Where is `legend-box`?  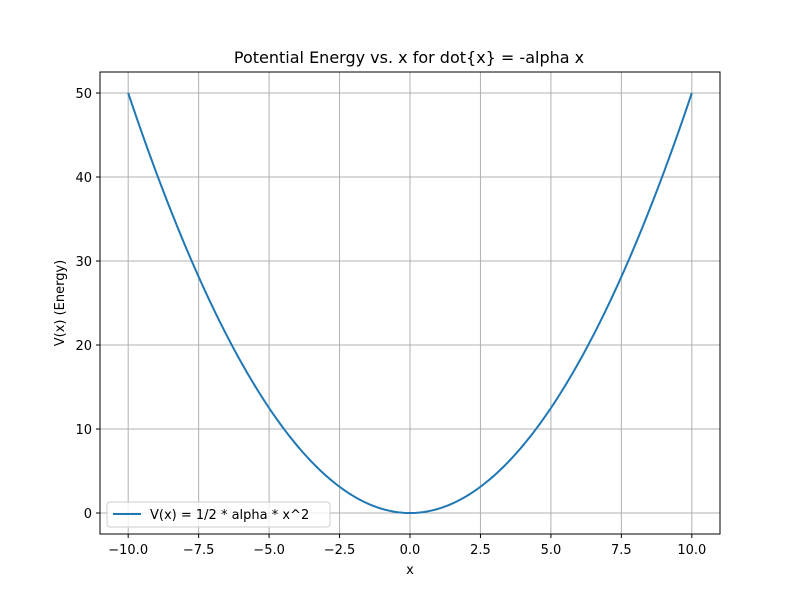 legend-box is located at coordinates (218, 514).